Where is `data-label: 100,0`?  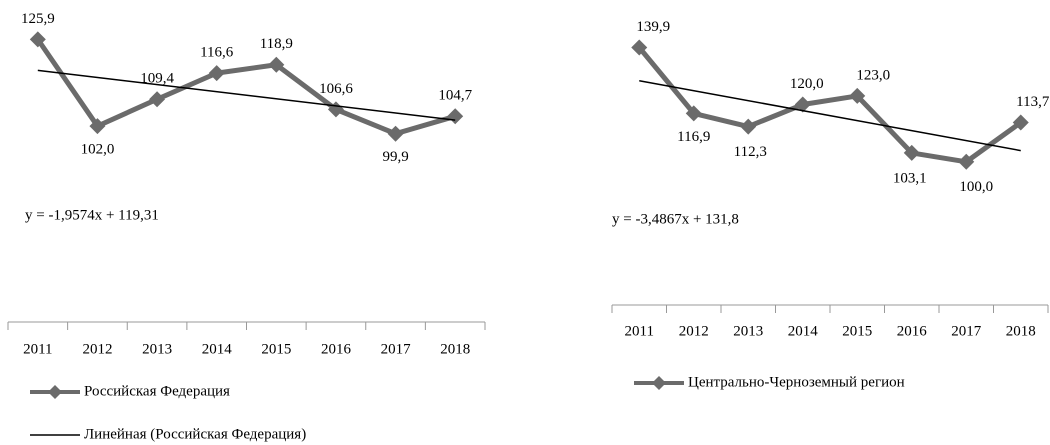
data-label: 100,0 is located at coordinates (976, 187).